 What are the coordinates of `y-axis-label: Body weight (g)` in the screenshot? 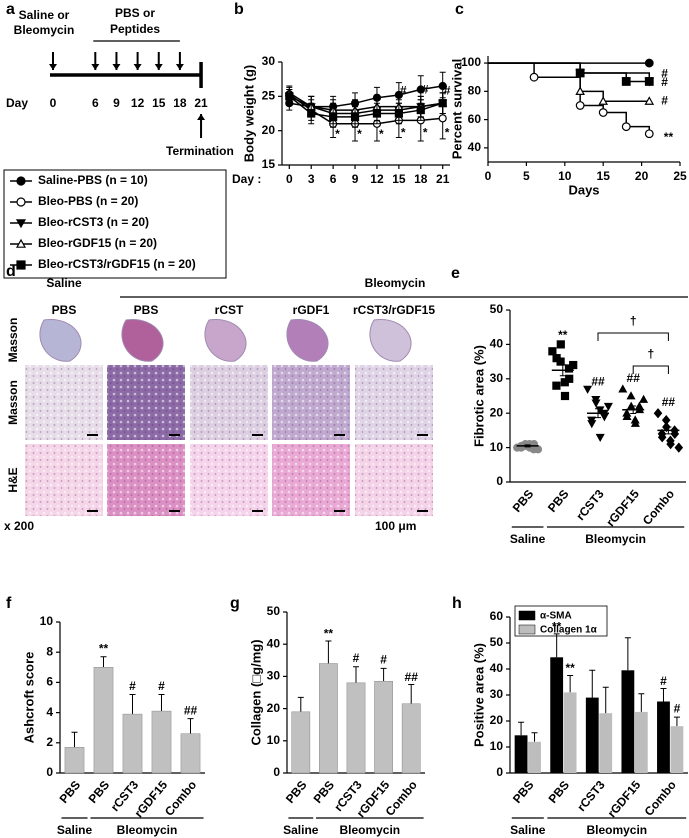 It's located at (248, 114).